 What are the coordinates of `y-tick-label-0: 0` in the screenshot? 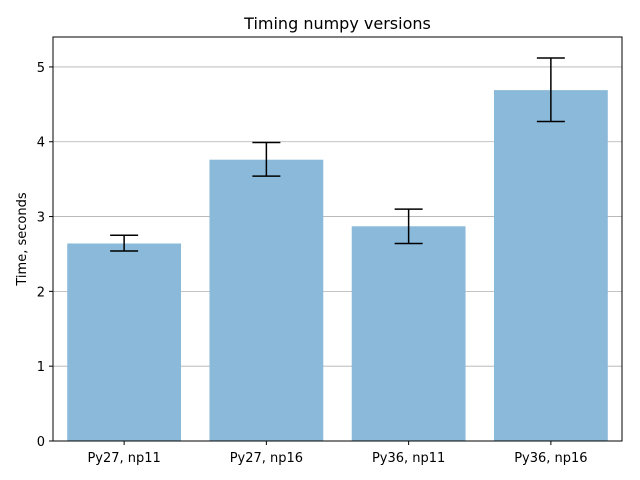 It's located at (41, 442).